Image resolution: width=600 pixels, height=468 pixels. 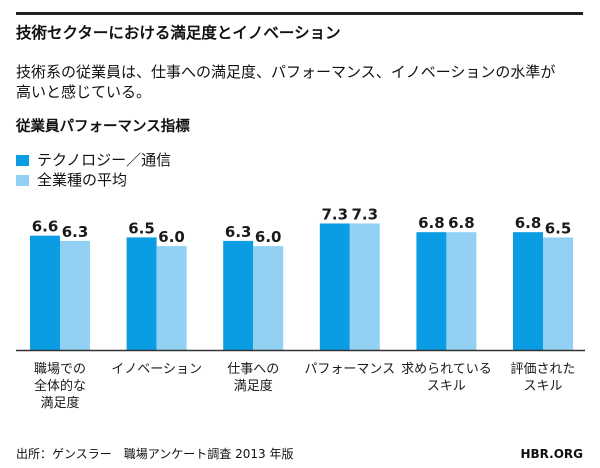 I want to click on category-label-2-line-0: 仕事への, so click(x=253, y=369).